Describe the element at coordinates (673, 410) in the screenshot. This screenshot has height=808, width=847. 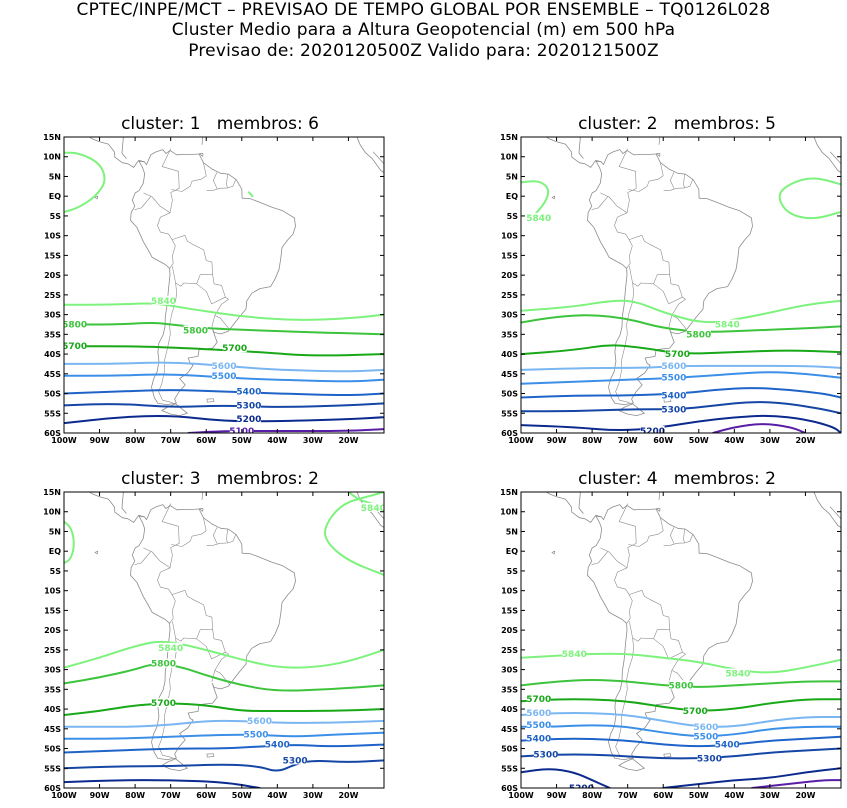
I see `contour-label-5300: 5300` at that location.